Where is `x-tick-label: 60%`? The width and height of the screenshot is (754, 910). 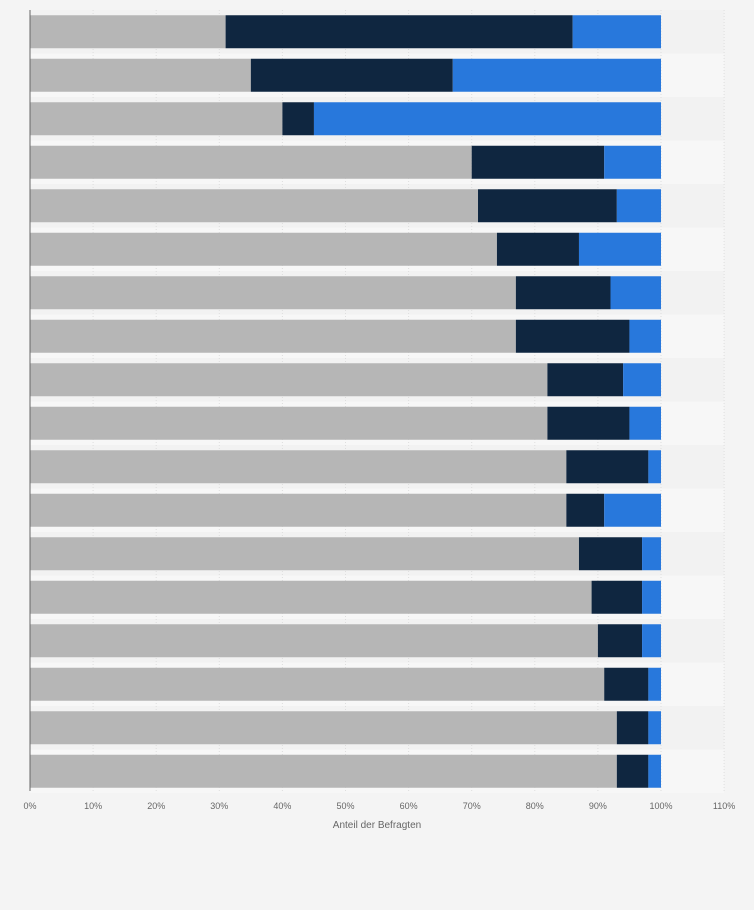
x-tick-label: 60% is located at coordinates (409, 806).